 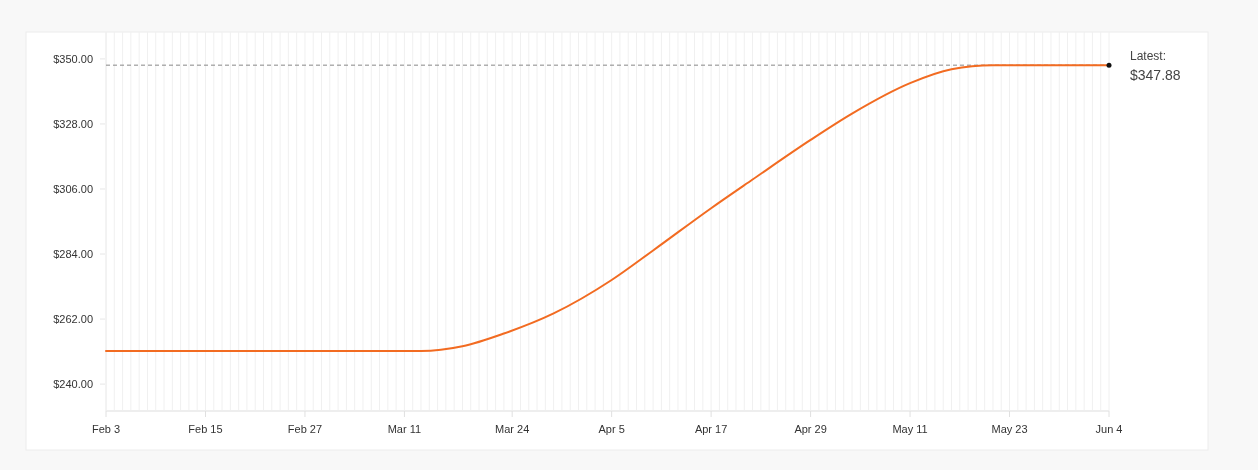 What do you see at coordinates (404, 429) in the screenshot?
I see `x-tick-label: Mar 11` at bounding box center [404, 429].